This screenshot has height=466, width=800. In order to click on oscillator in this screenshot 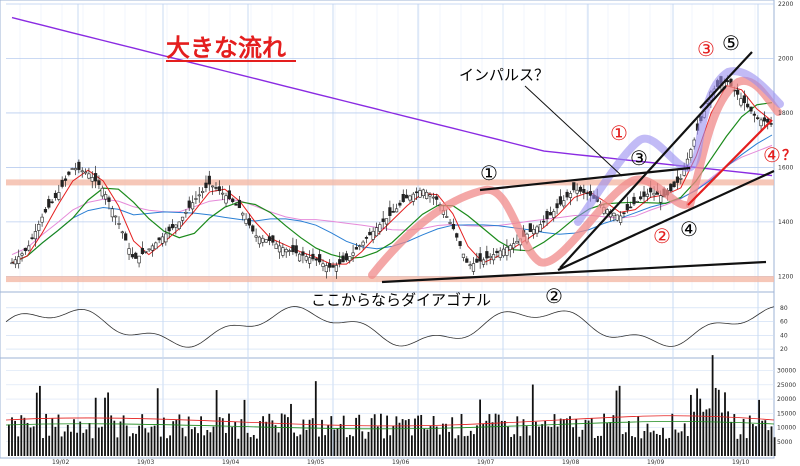, I will do `click(390, 327)`.